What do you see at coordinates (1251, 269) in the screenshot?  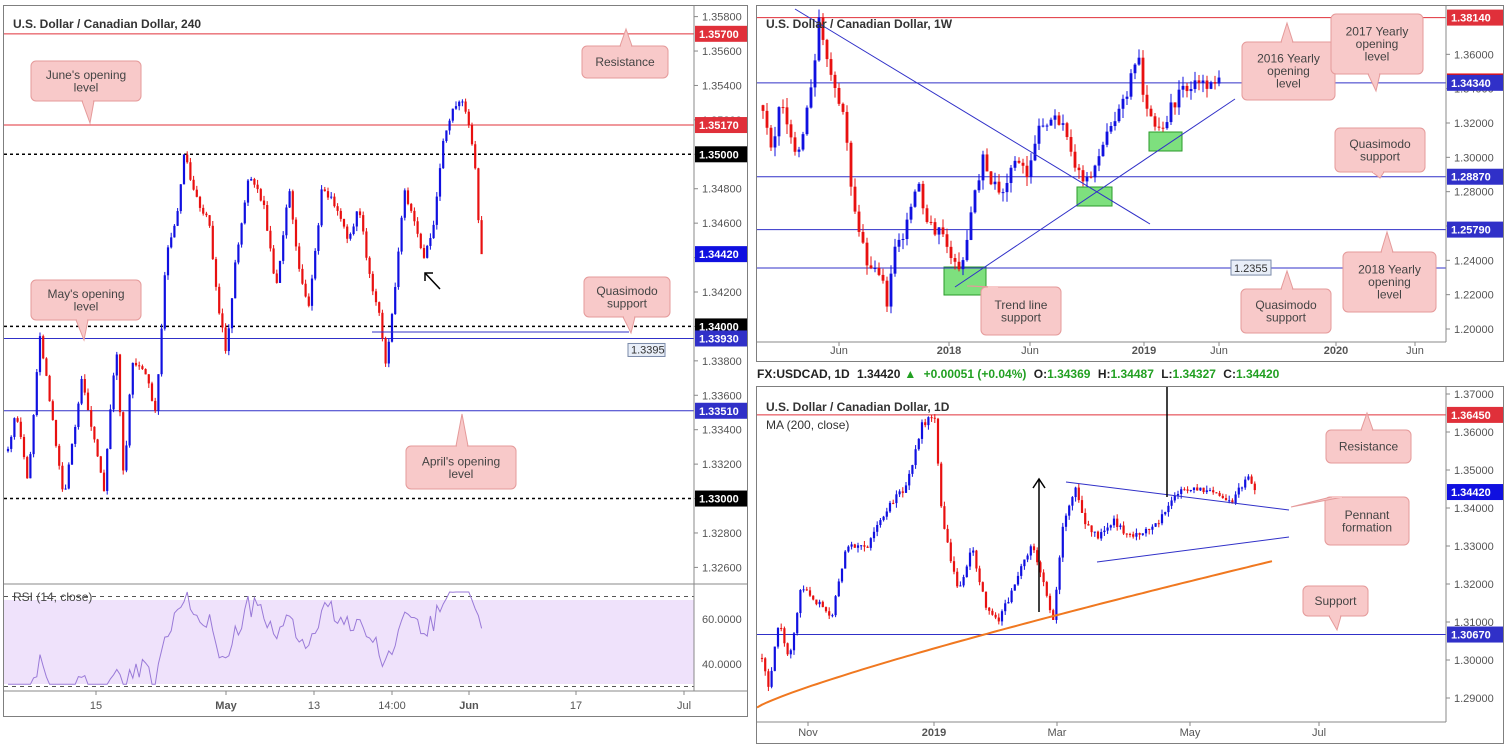 I see `level-label: 1.2355` at bounding box center [1251, 269].